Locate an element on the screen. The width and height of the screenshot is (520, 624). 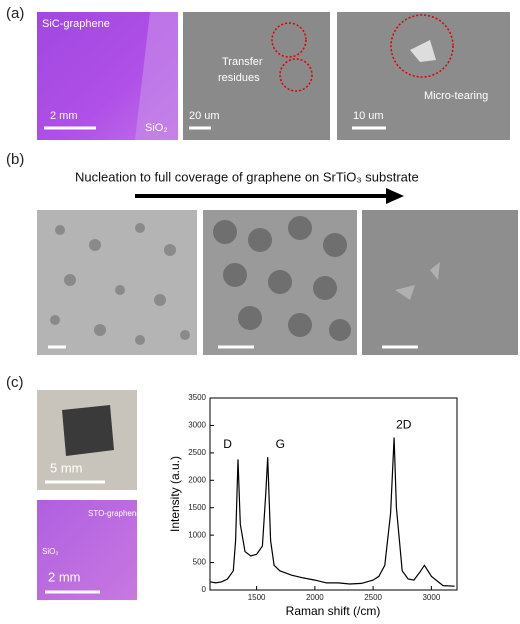
panel-label: (a) is located at coordinates (15, 13).